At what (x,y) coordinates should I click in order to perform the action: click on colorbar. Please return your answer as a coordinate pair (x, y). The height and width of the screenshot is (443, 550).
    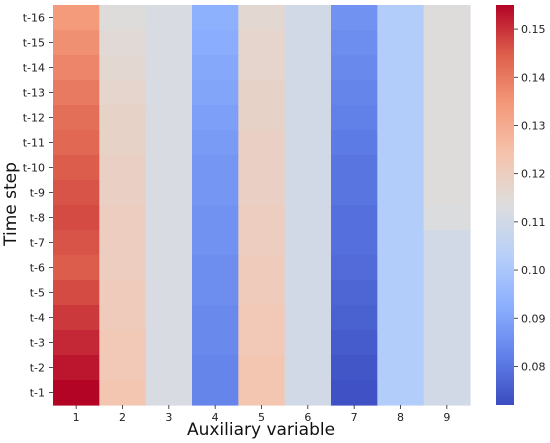
    Looking at the image, I should click on (505, 205).